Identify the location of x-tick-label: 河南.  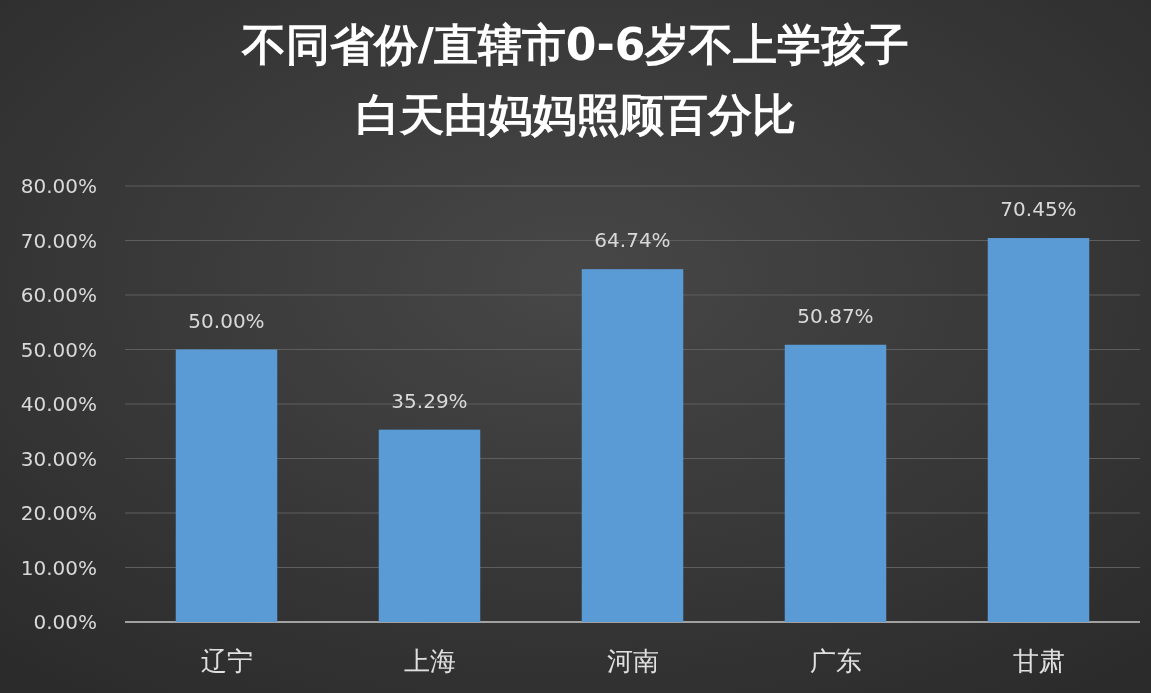
(632, 661).